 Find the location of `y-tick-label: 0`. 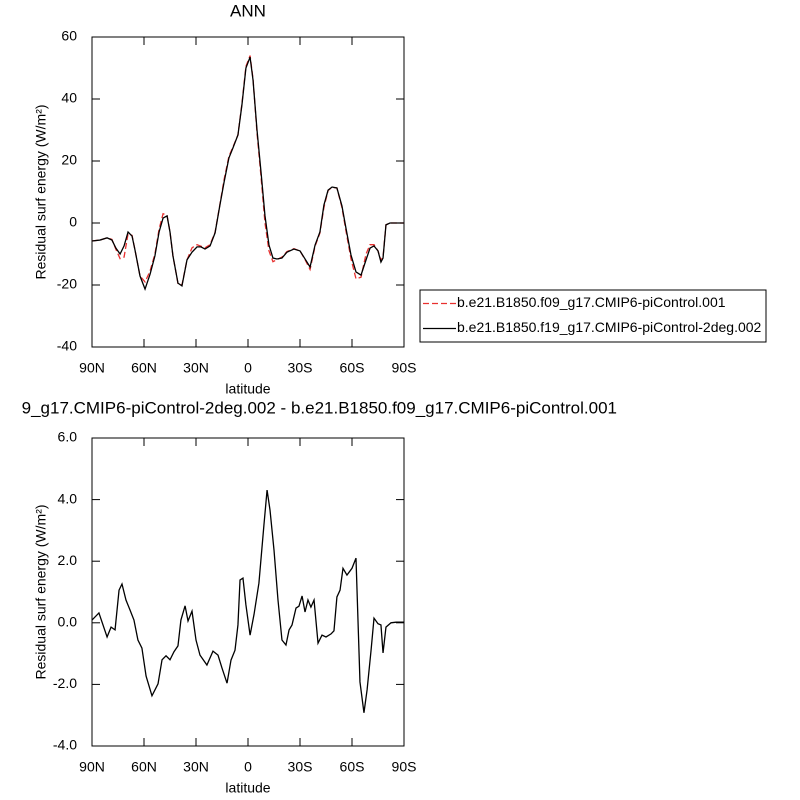

y-tick-label: 0 is located at coordinates (73, 222).